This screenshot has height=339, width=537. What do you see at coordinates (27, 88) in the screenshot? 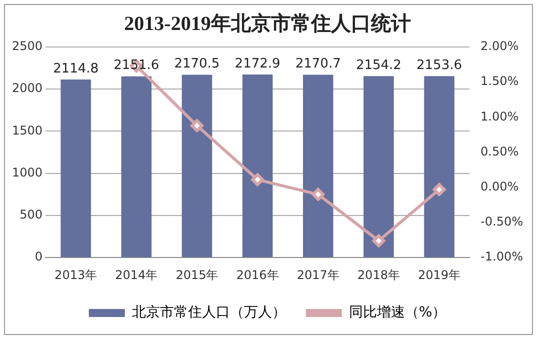
I see `y-tick-label: 2000` at bounding box center [27, 88].